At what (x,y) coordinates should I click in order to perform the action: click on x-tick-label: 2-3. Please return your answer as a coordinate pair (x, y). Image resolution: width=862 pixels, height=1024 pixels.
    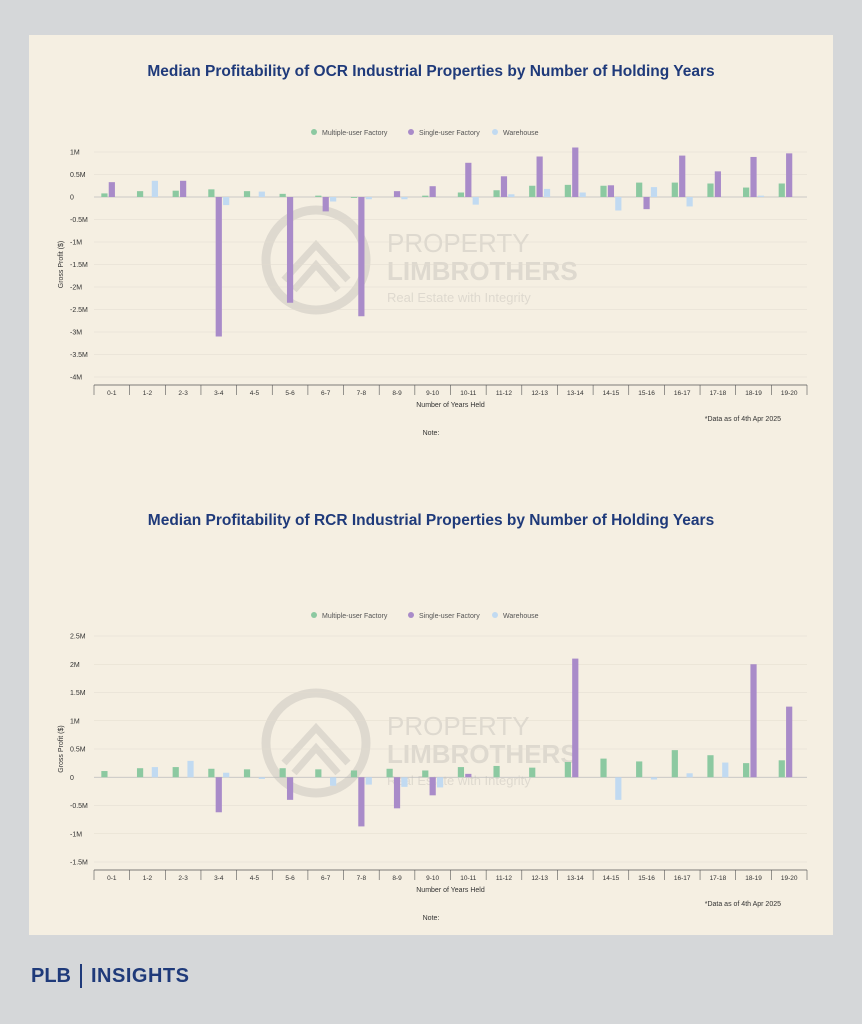
    Looking at the image, I should click on (183, 878).